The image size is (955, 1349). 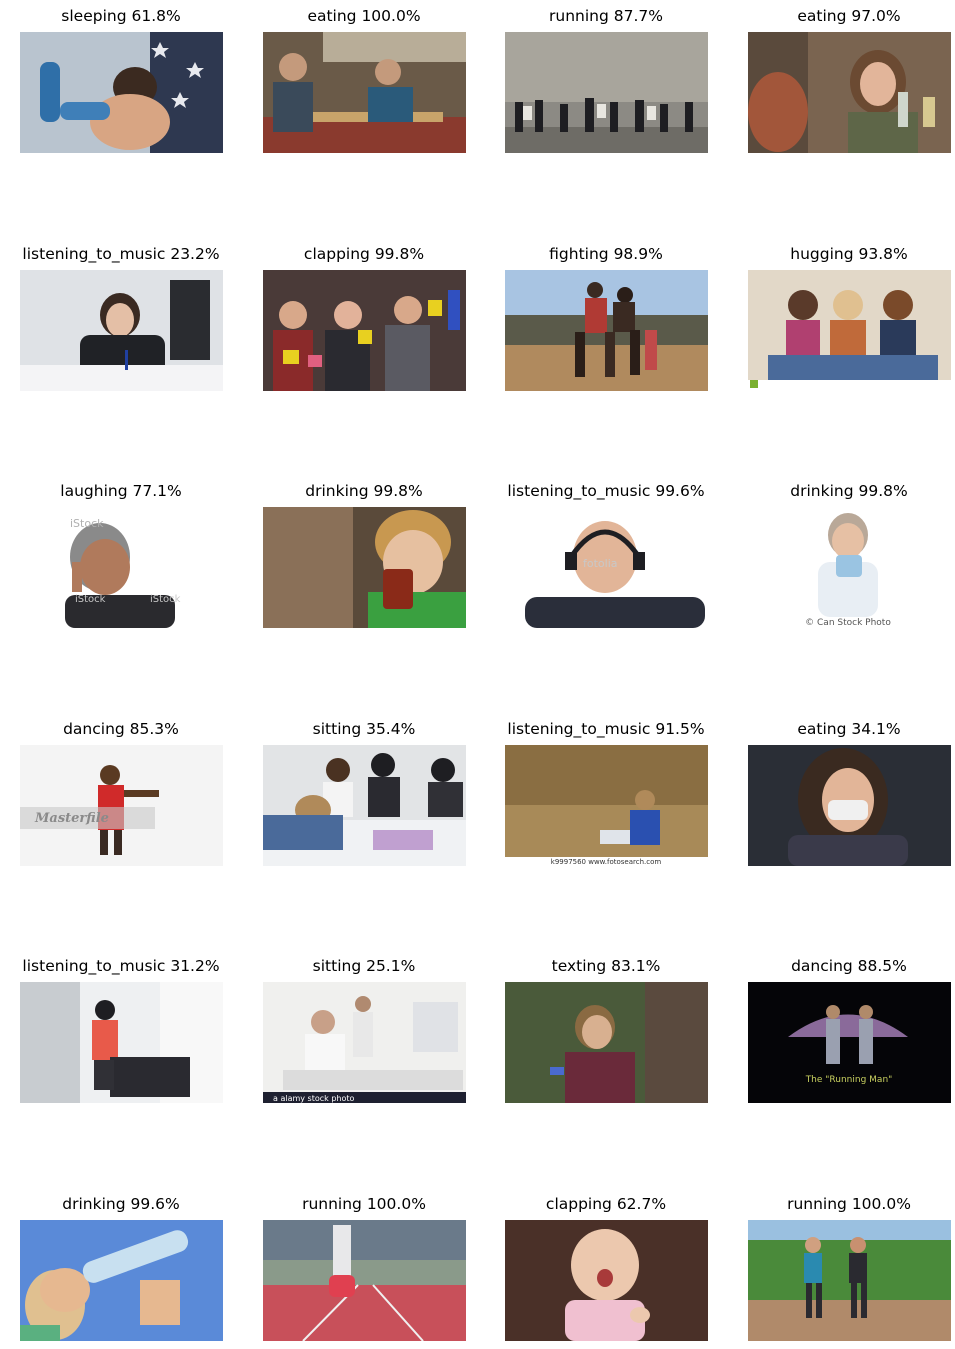 I want to click on panel-drinking: drinking 99.8% © Can Stock Photo, so click(x=841, y=552).